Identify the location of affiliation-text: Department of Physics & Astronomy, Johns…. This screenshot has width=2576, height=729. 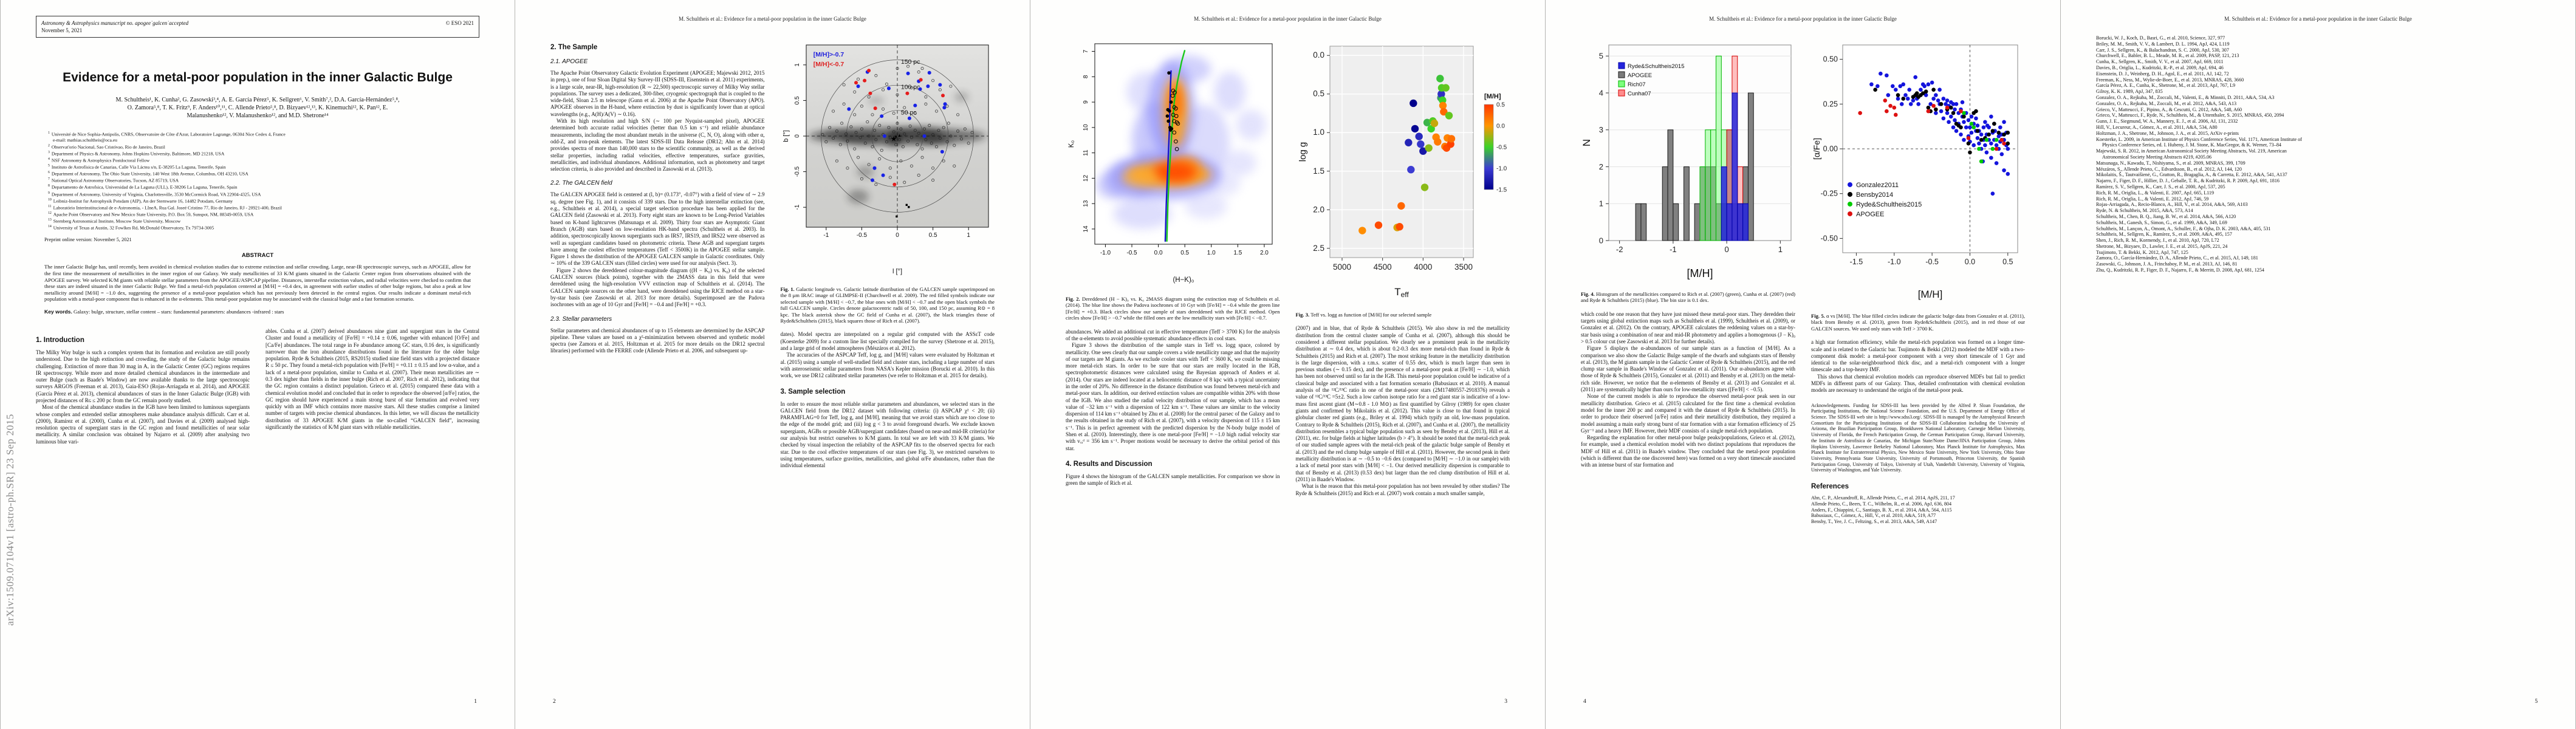
(138, 154).